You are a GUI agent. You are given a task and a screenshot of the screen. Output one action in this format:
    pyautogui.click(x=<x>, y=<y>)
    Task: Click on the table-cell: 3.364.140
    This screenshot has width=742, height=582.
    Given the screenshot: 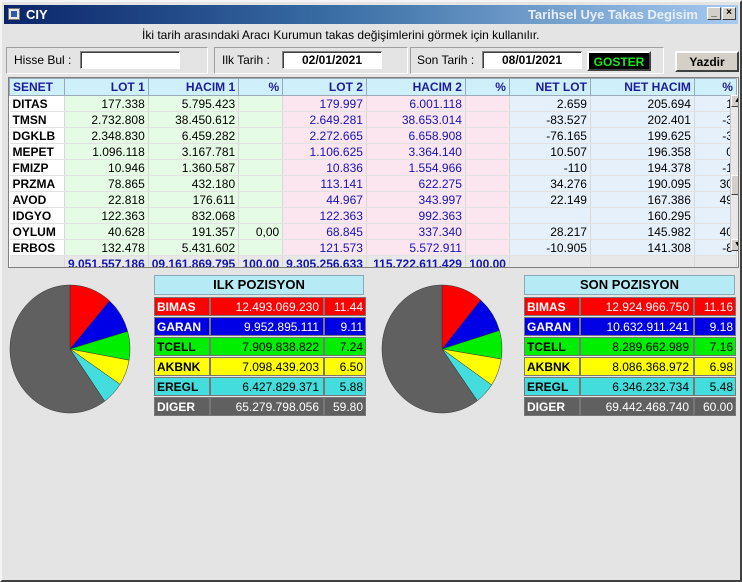 What is the action you would take?
    pyautogui.click(x=416, y=151)
    